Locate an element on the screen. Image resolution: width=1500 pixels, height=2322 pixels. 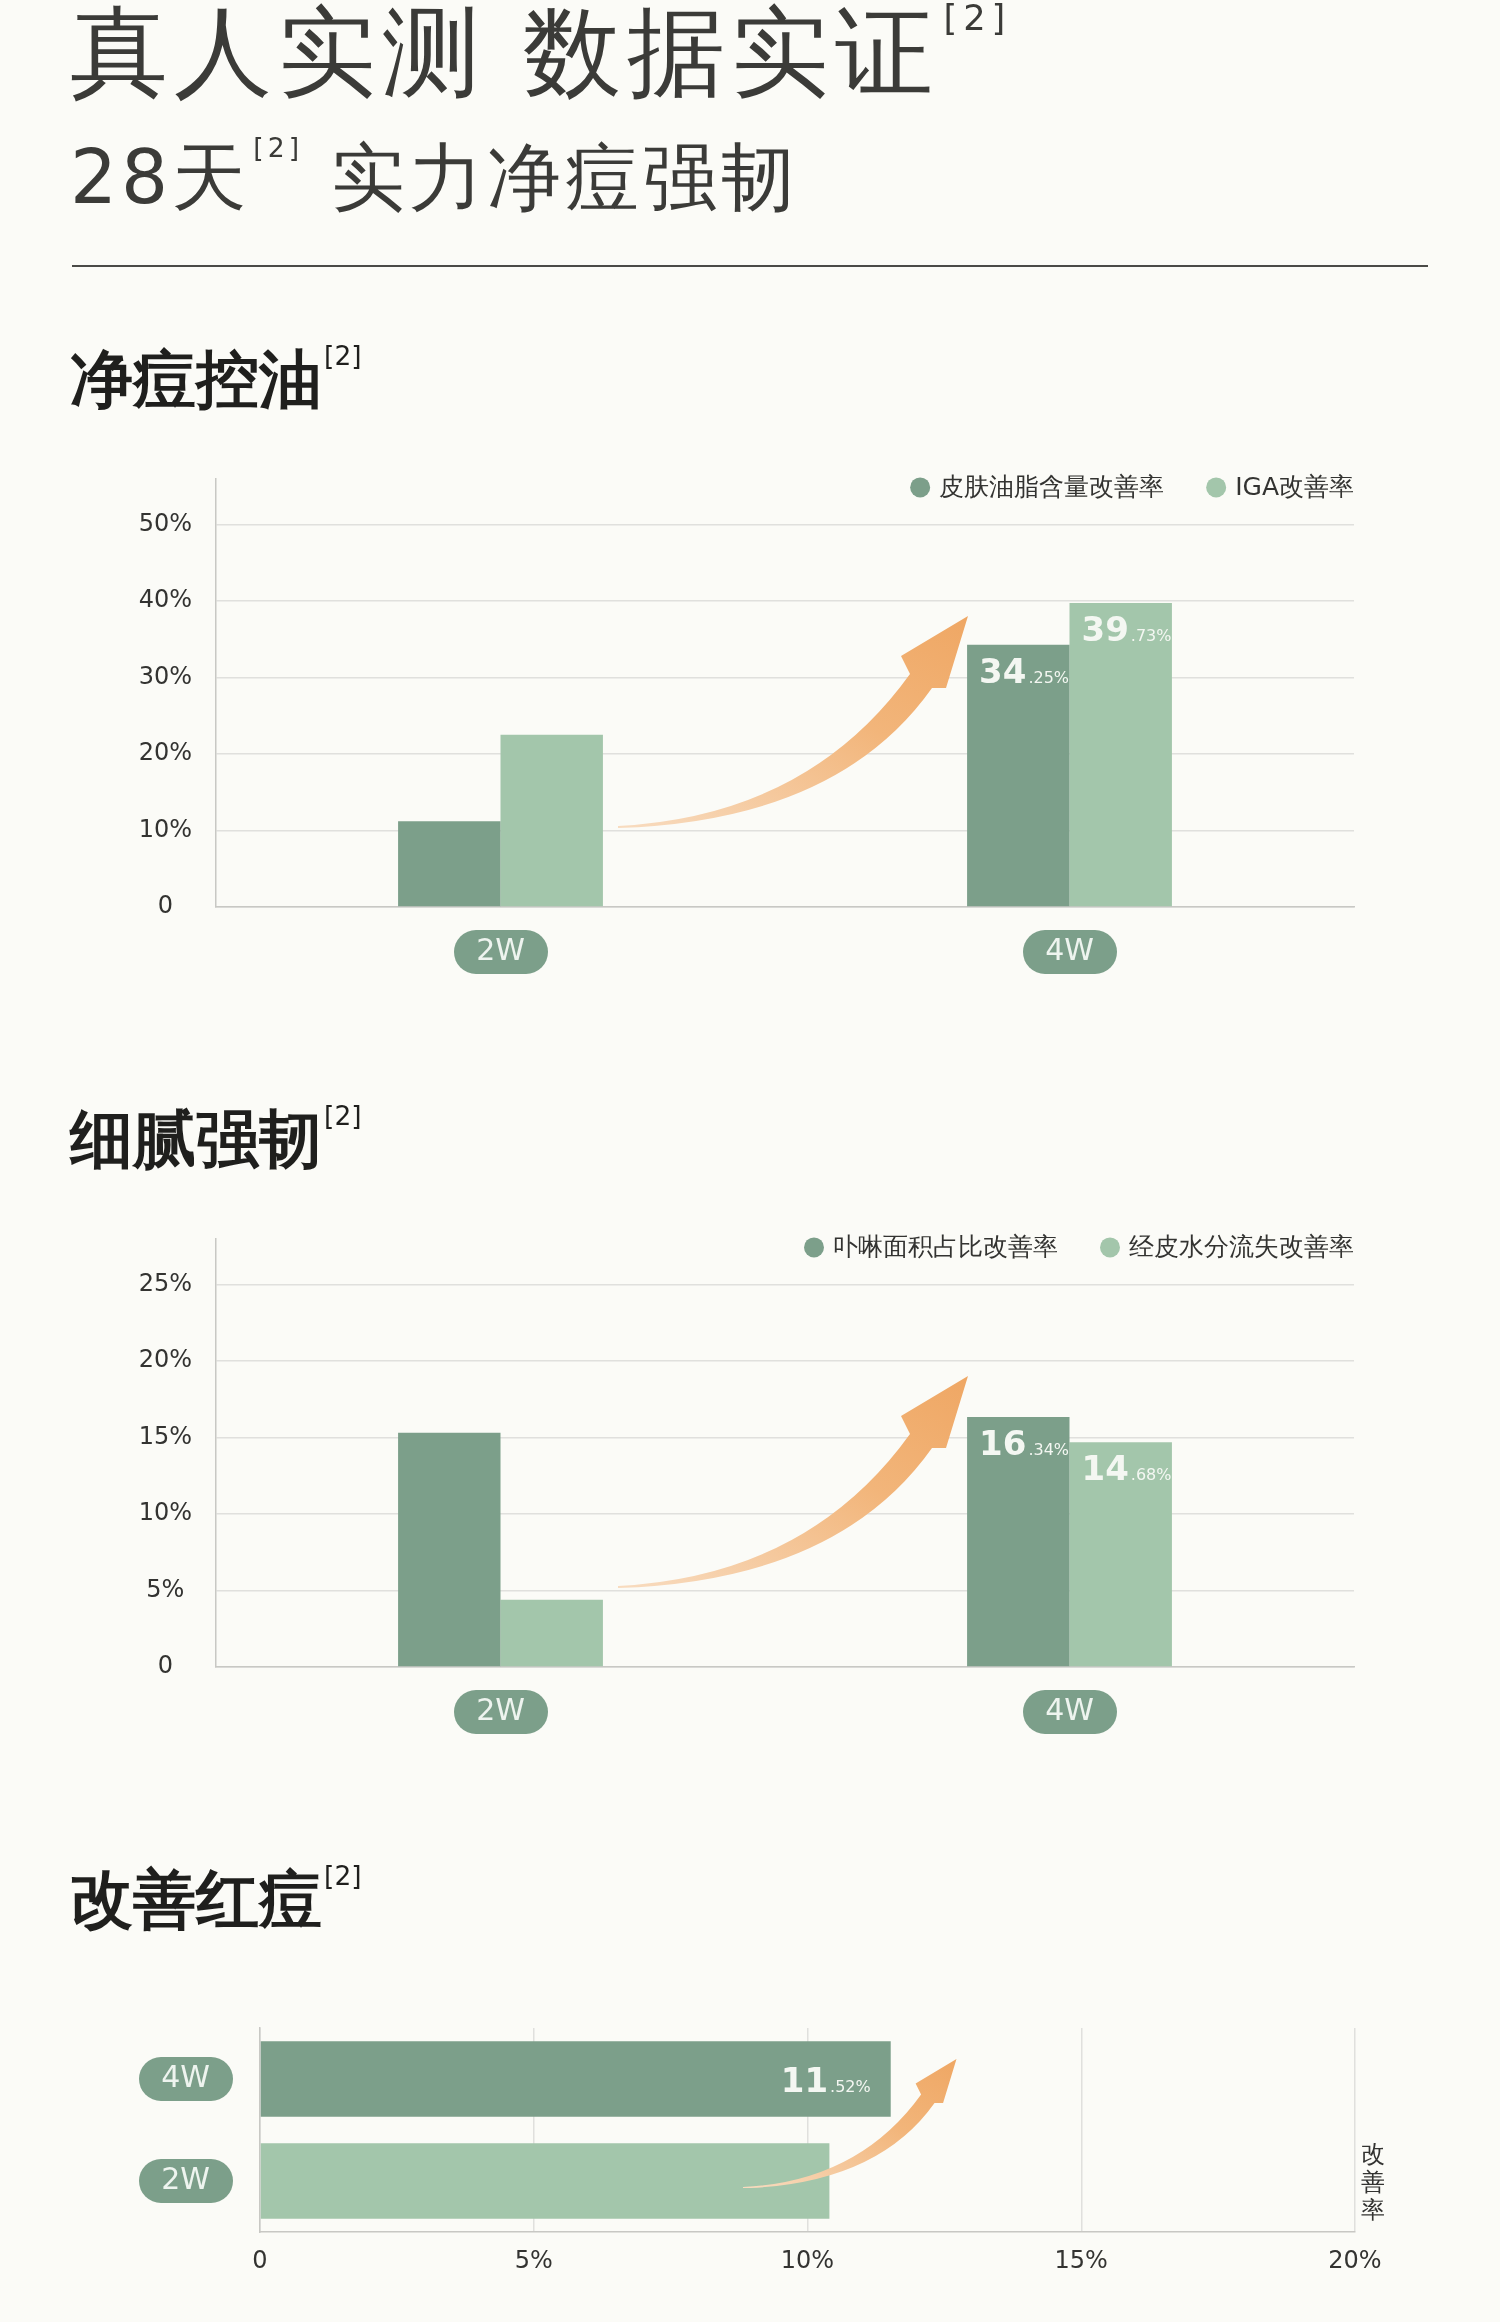
y-tick-label: 50% is located at coordinates (165, 522).